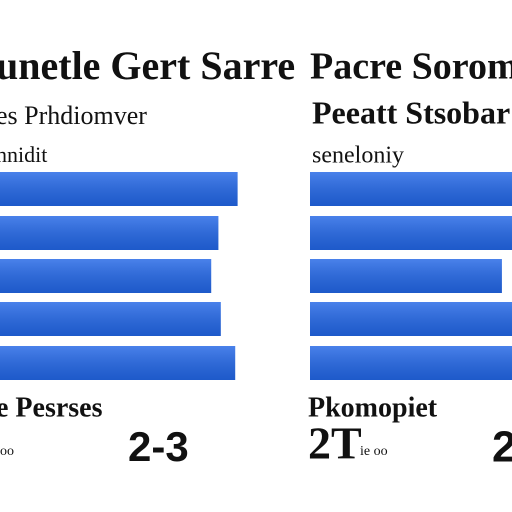 The image size is (512, 512). What do you see at coordinates (7, 451) in the screenshot?
I see `annotation: oo` at bounding box center [7, 451].